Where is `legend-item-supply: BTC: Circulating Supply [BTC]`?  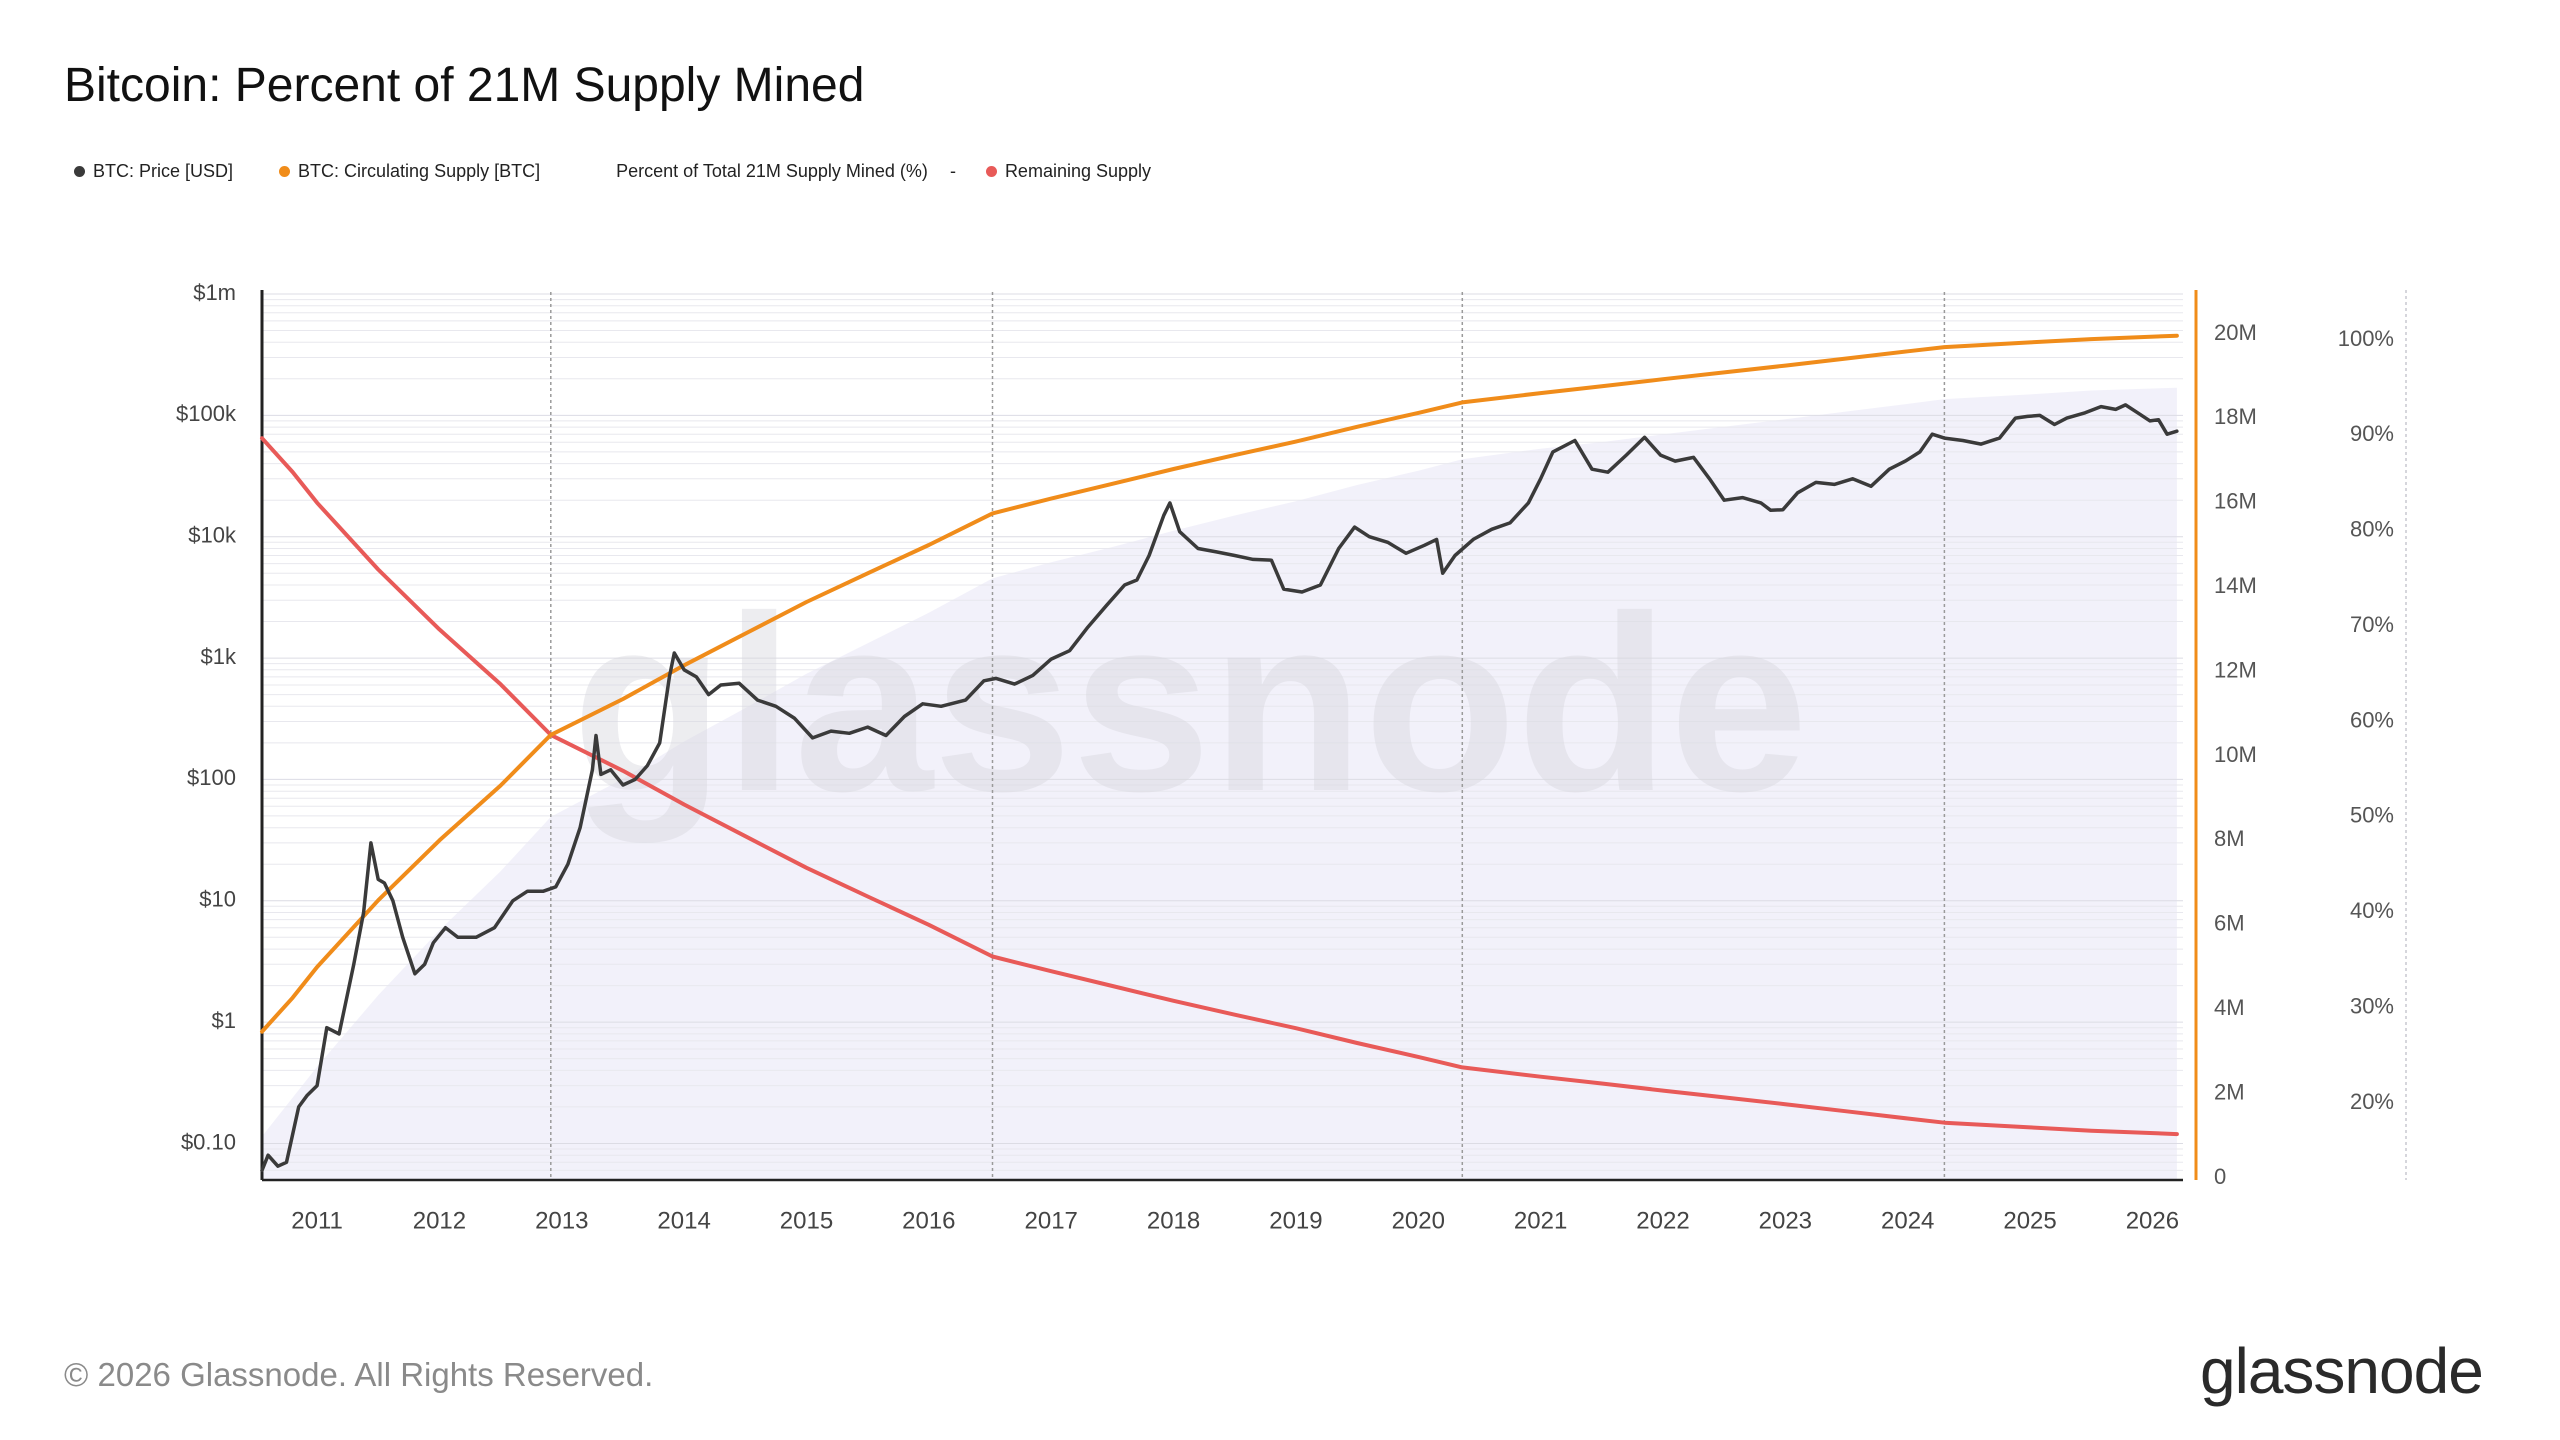
legend-item-supply: BTC: Circulating Supply [BTC] is located at coordinates (409, 171).